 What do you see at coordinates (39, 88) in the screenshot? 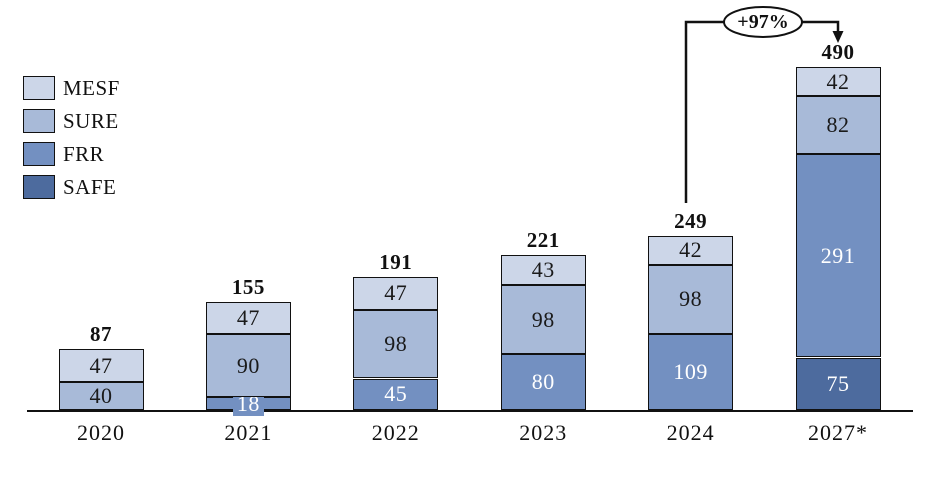
I see `legend-swatch-mesf` at bounding box center [39, 88].